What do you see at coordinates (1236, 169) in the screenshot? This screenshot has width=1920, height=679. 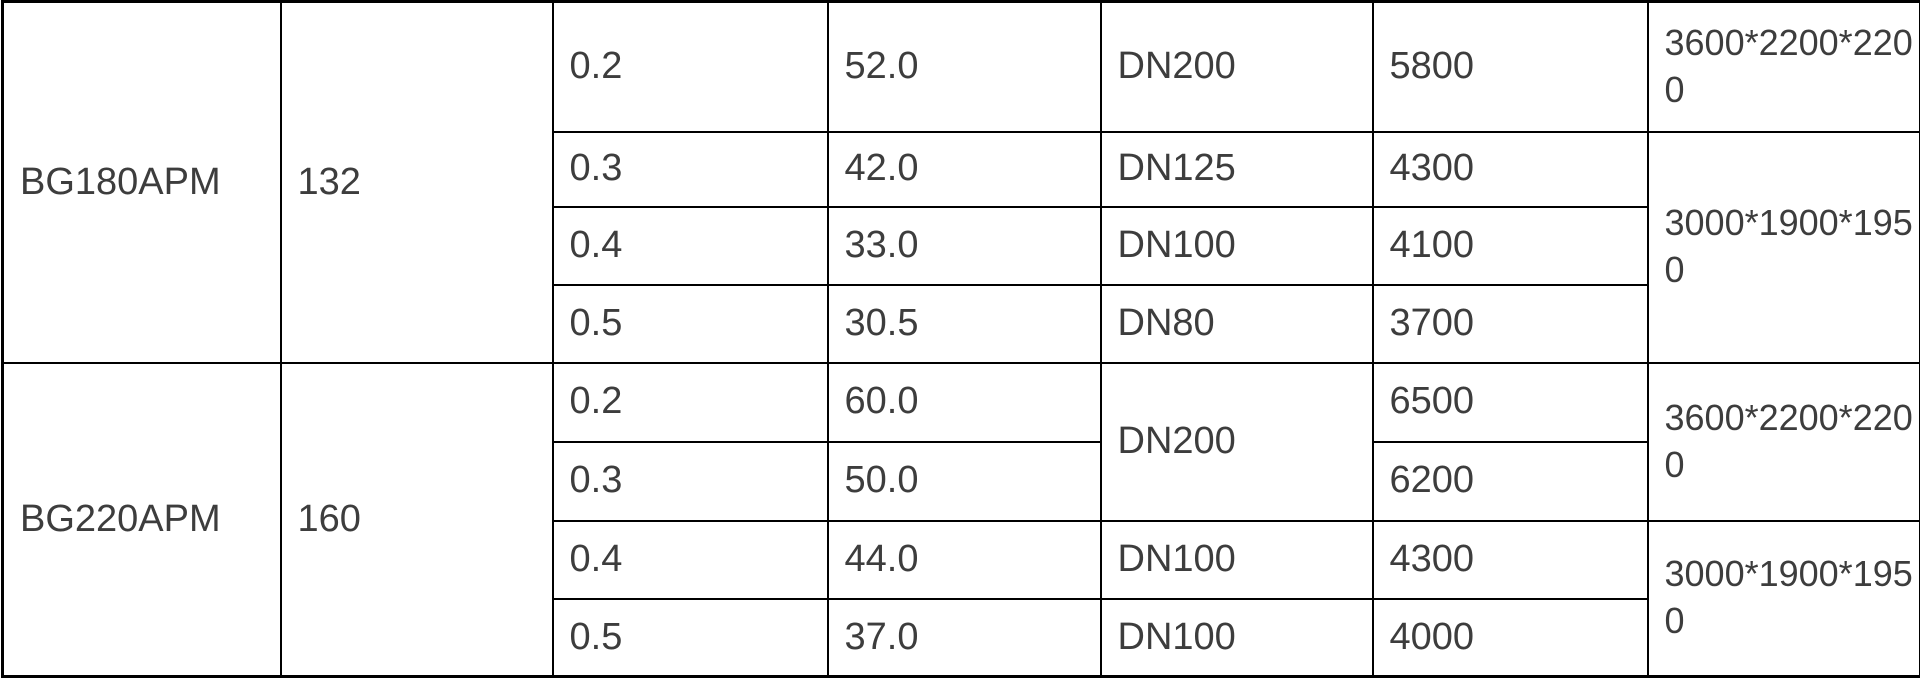 I see `outlet-cell: DN125` at bounding box center [1236, 169].